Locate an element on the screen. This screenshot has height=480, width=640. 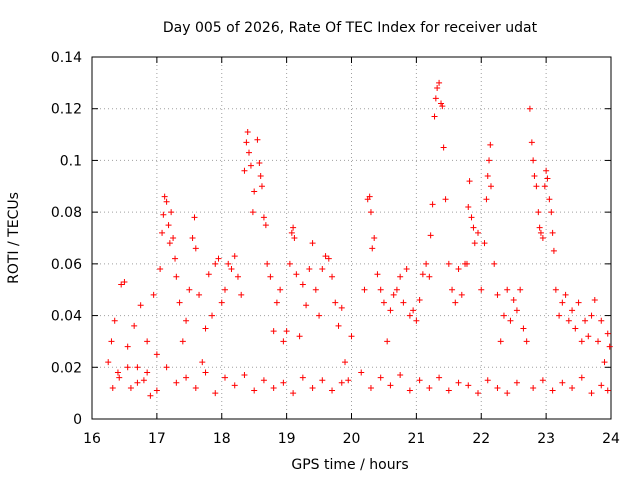
y-axis-label: ROTI / TECUs is located at coordinates (14, 238).